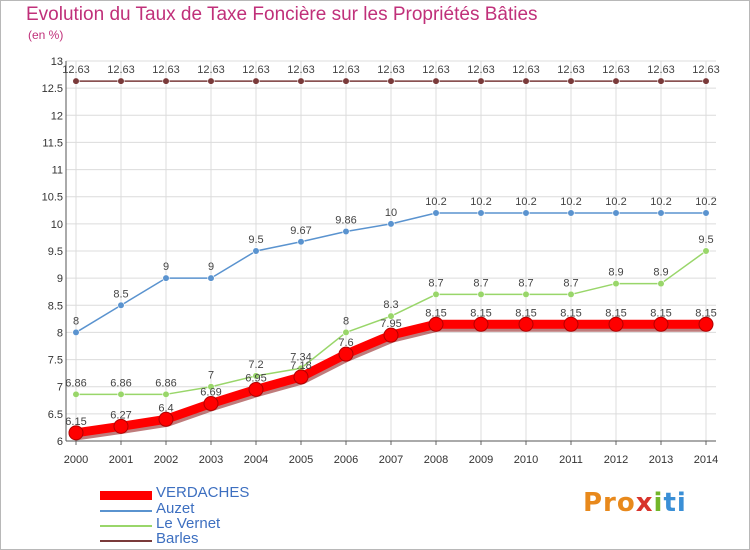 This screenshot has height=550, width=750. I want to click on data-label-le-vernet: 7.2, so click(255, 365).